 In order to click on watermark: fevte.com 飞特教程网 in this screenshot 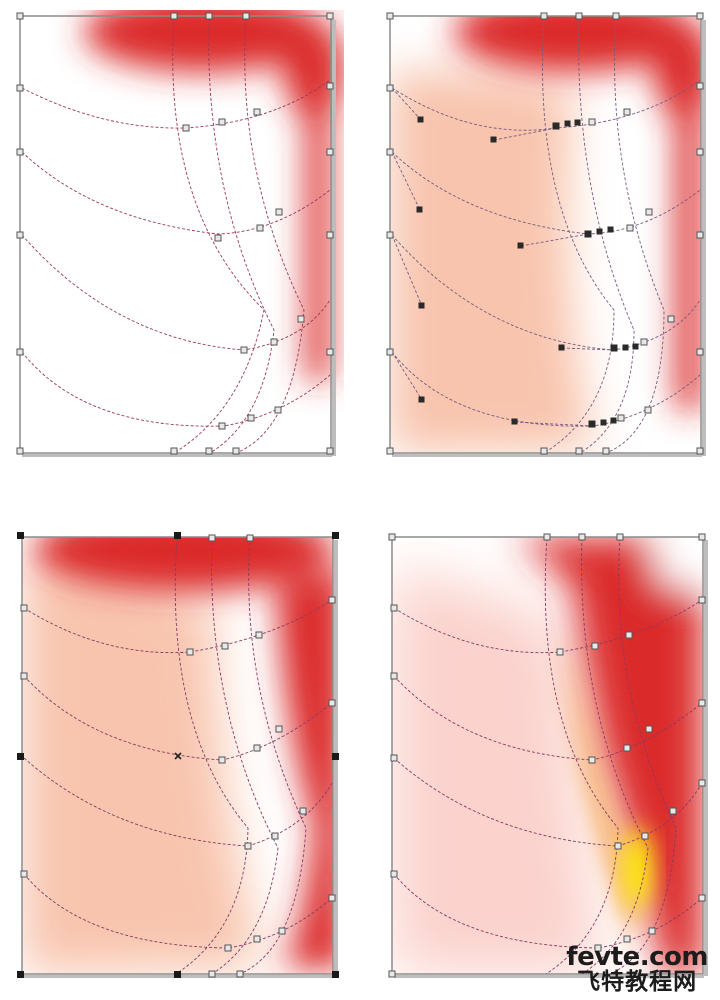, I will do `click(637, 969)`.